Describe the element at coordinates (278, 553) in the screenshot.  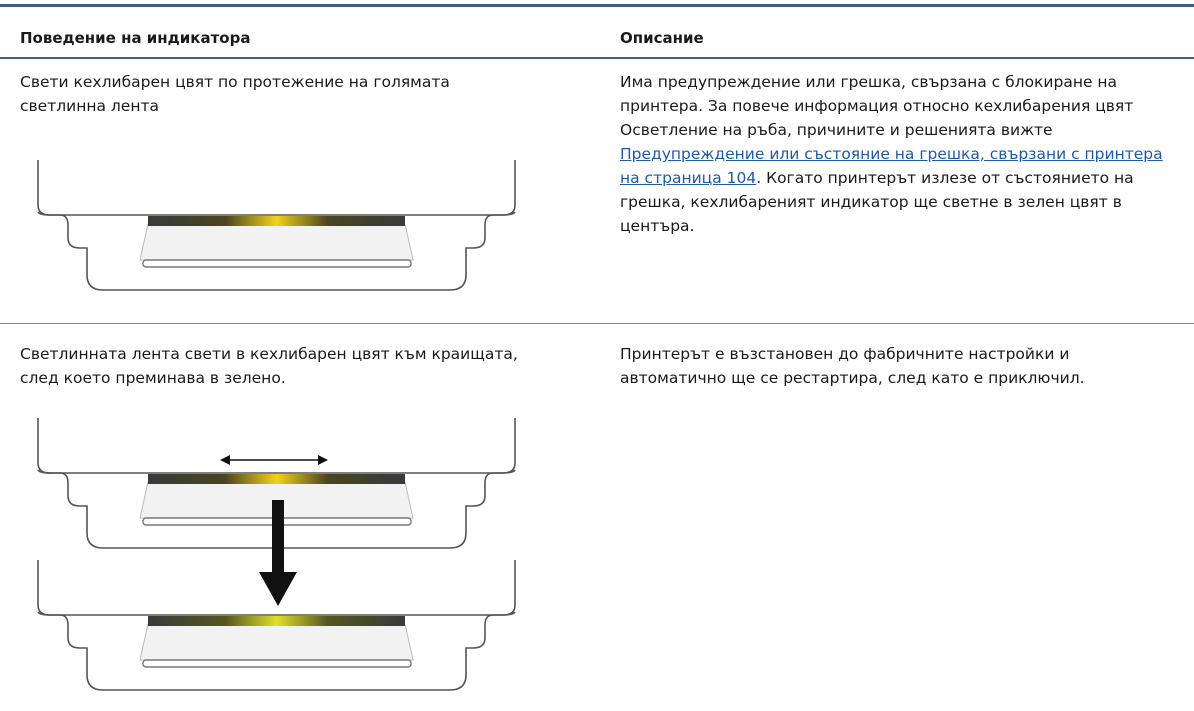
I see `down-arrow` at that location.